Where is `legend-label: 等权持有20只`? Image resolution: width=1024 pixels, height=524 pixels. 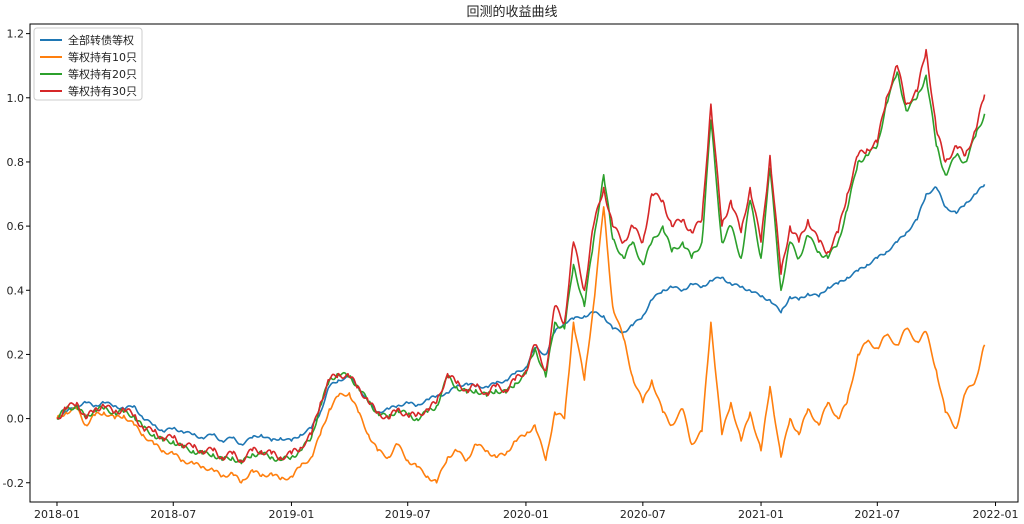 legend-label: 等权持有20只 is located at coordinates (102, 74).